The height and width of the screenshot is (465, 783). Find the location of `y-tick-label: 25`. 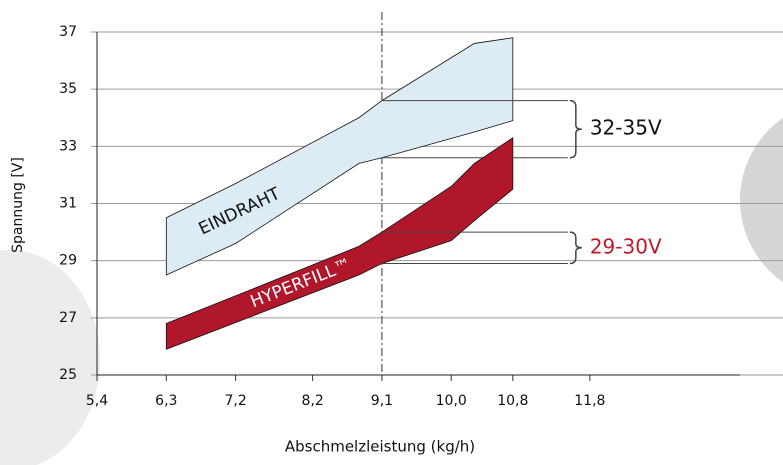

y-tick-label: 25 is located at coordinates (68, 375).